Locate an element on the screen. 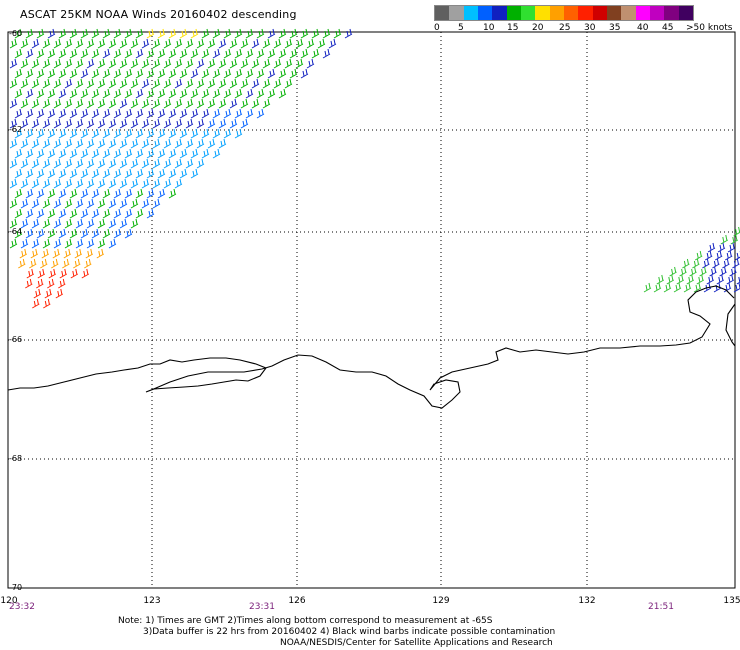 This screenshot has height=650, width=740. legend-label: 45 is located at coordinates (668, 28).